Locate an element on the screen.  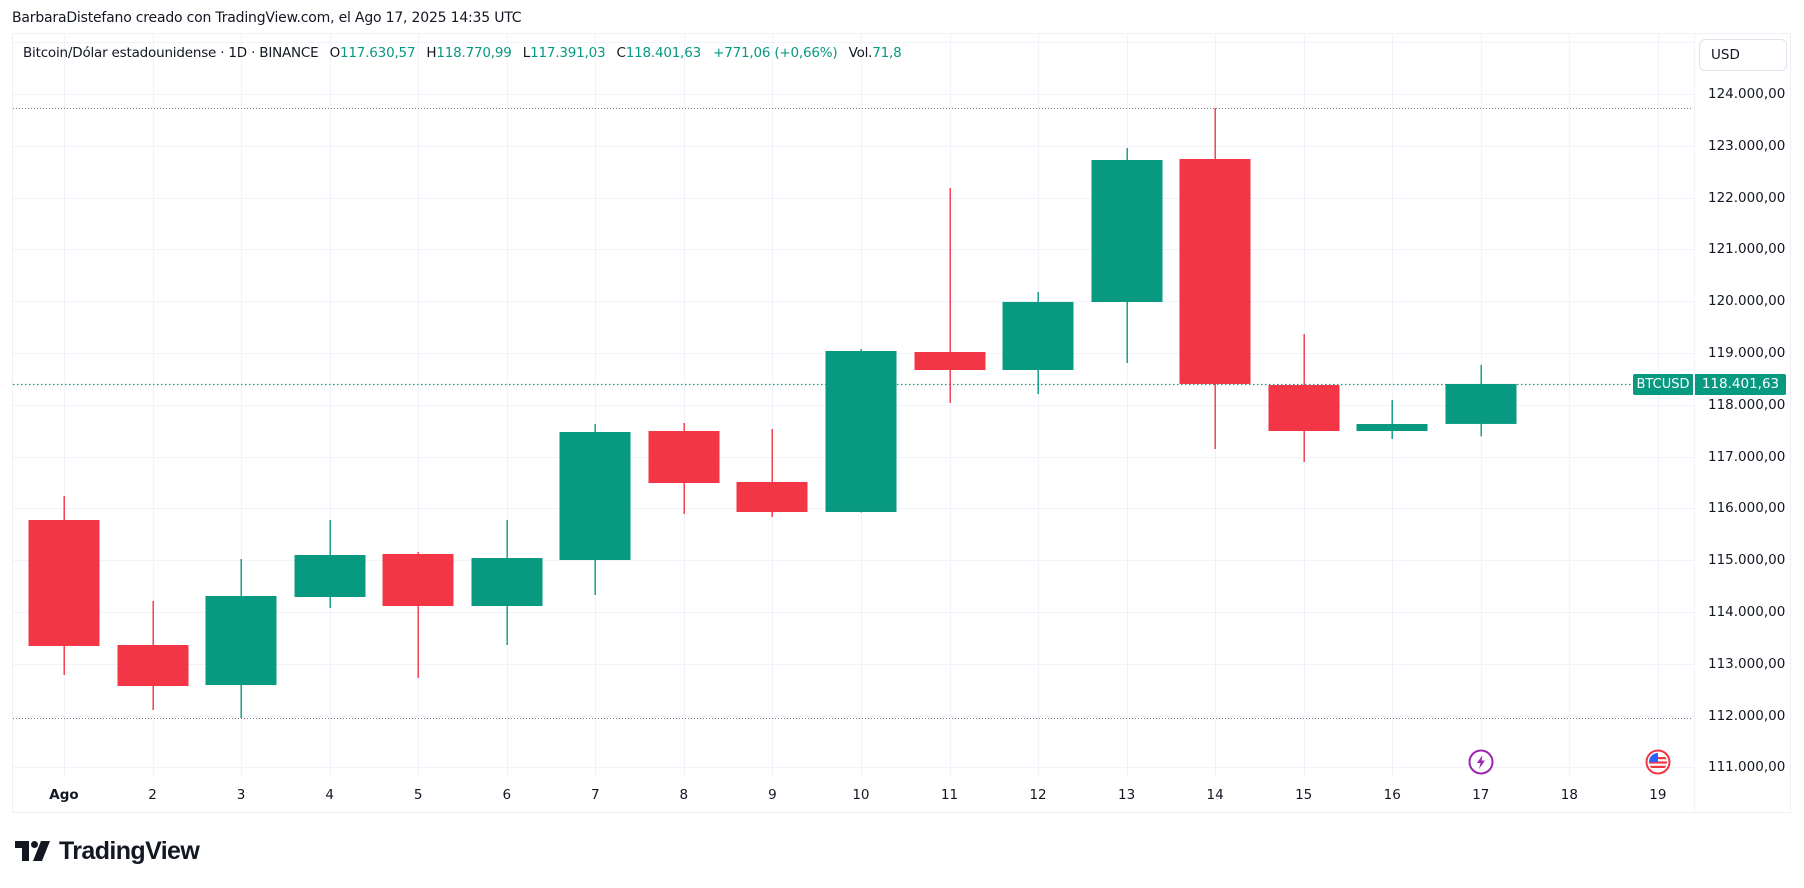
time-tick-label: 10 is located at coordinates (861, 795).